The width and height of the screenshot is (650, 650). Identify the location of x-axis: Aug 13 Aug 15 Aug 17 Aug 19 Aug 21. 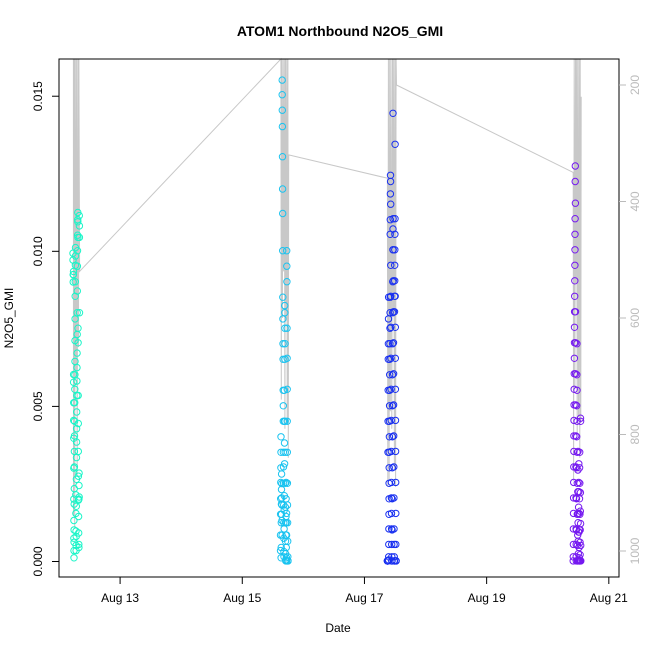
(364, 591).